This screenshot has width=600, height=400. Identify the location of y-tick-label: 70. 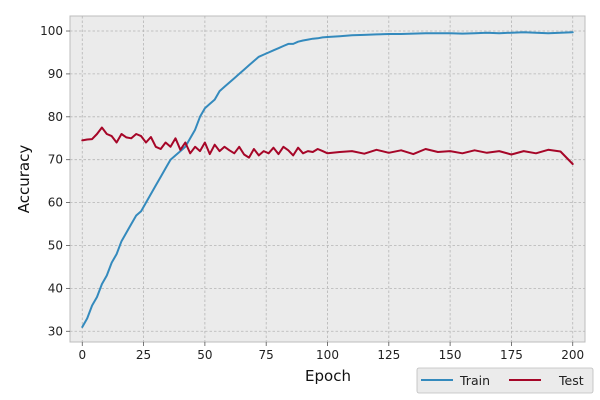
(55, 160).